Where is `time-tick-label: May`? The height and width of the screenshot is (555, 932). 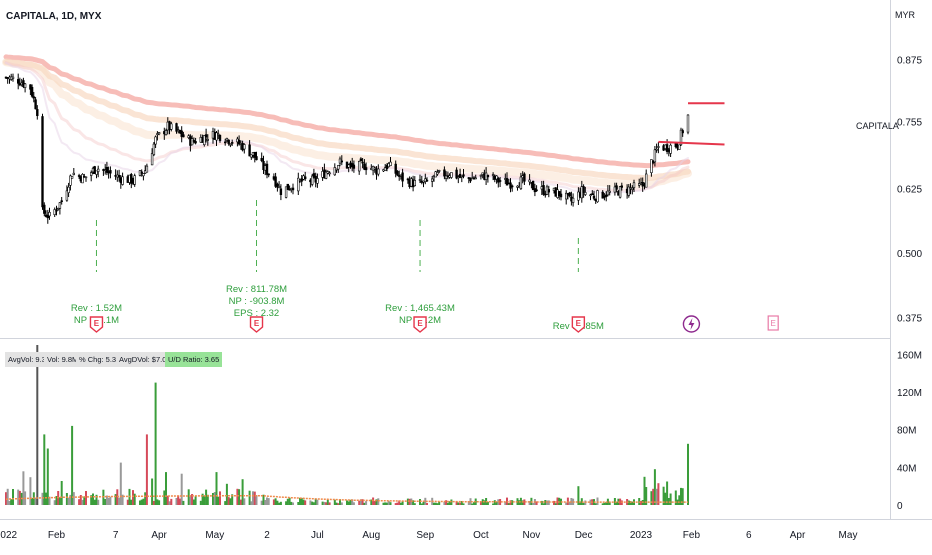
time-tick-label: May is located at coordinates (848, 535).